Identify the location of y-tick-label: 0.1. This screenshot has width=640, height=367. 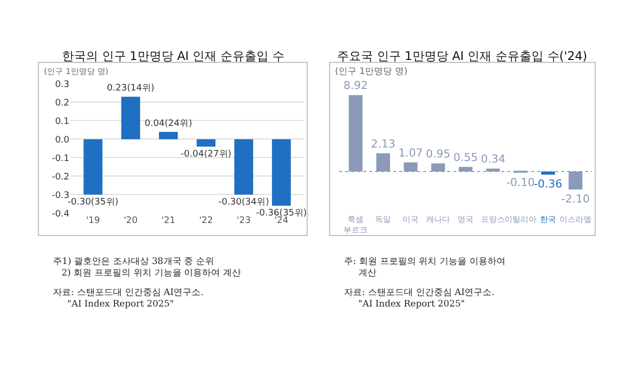
(62, 121).